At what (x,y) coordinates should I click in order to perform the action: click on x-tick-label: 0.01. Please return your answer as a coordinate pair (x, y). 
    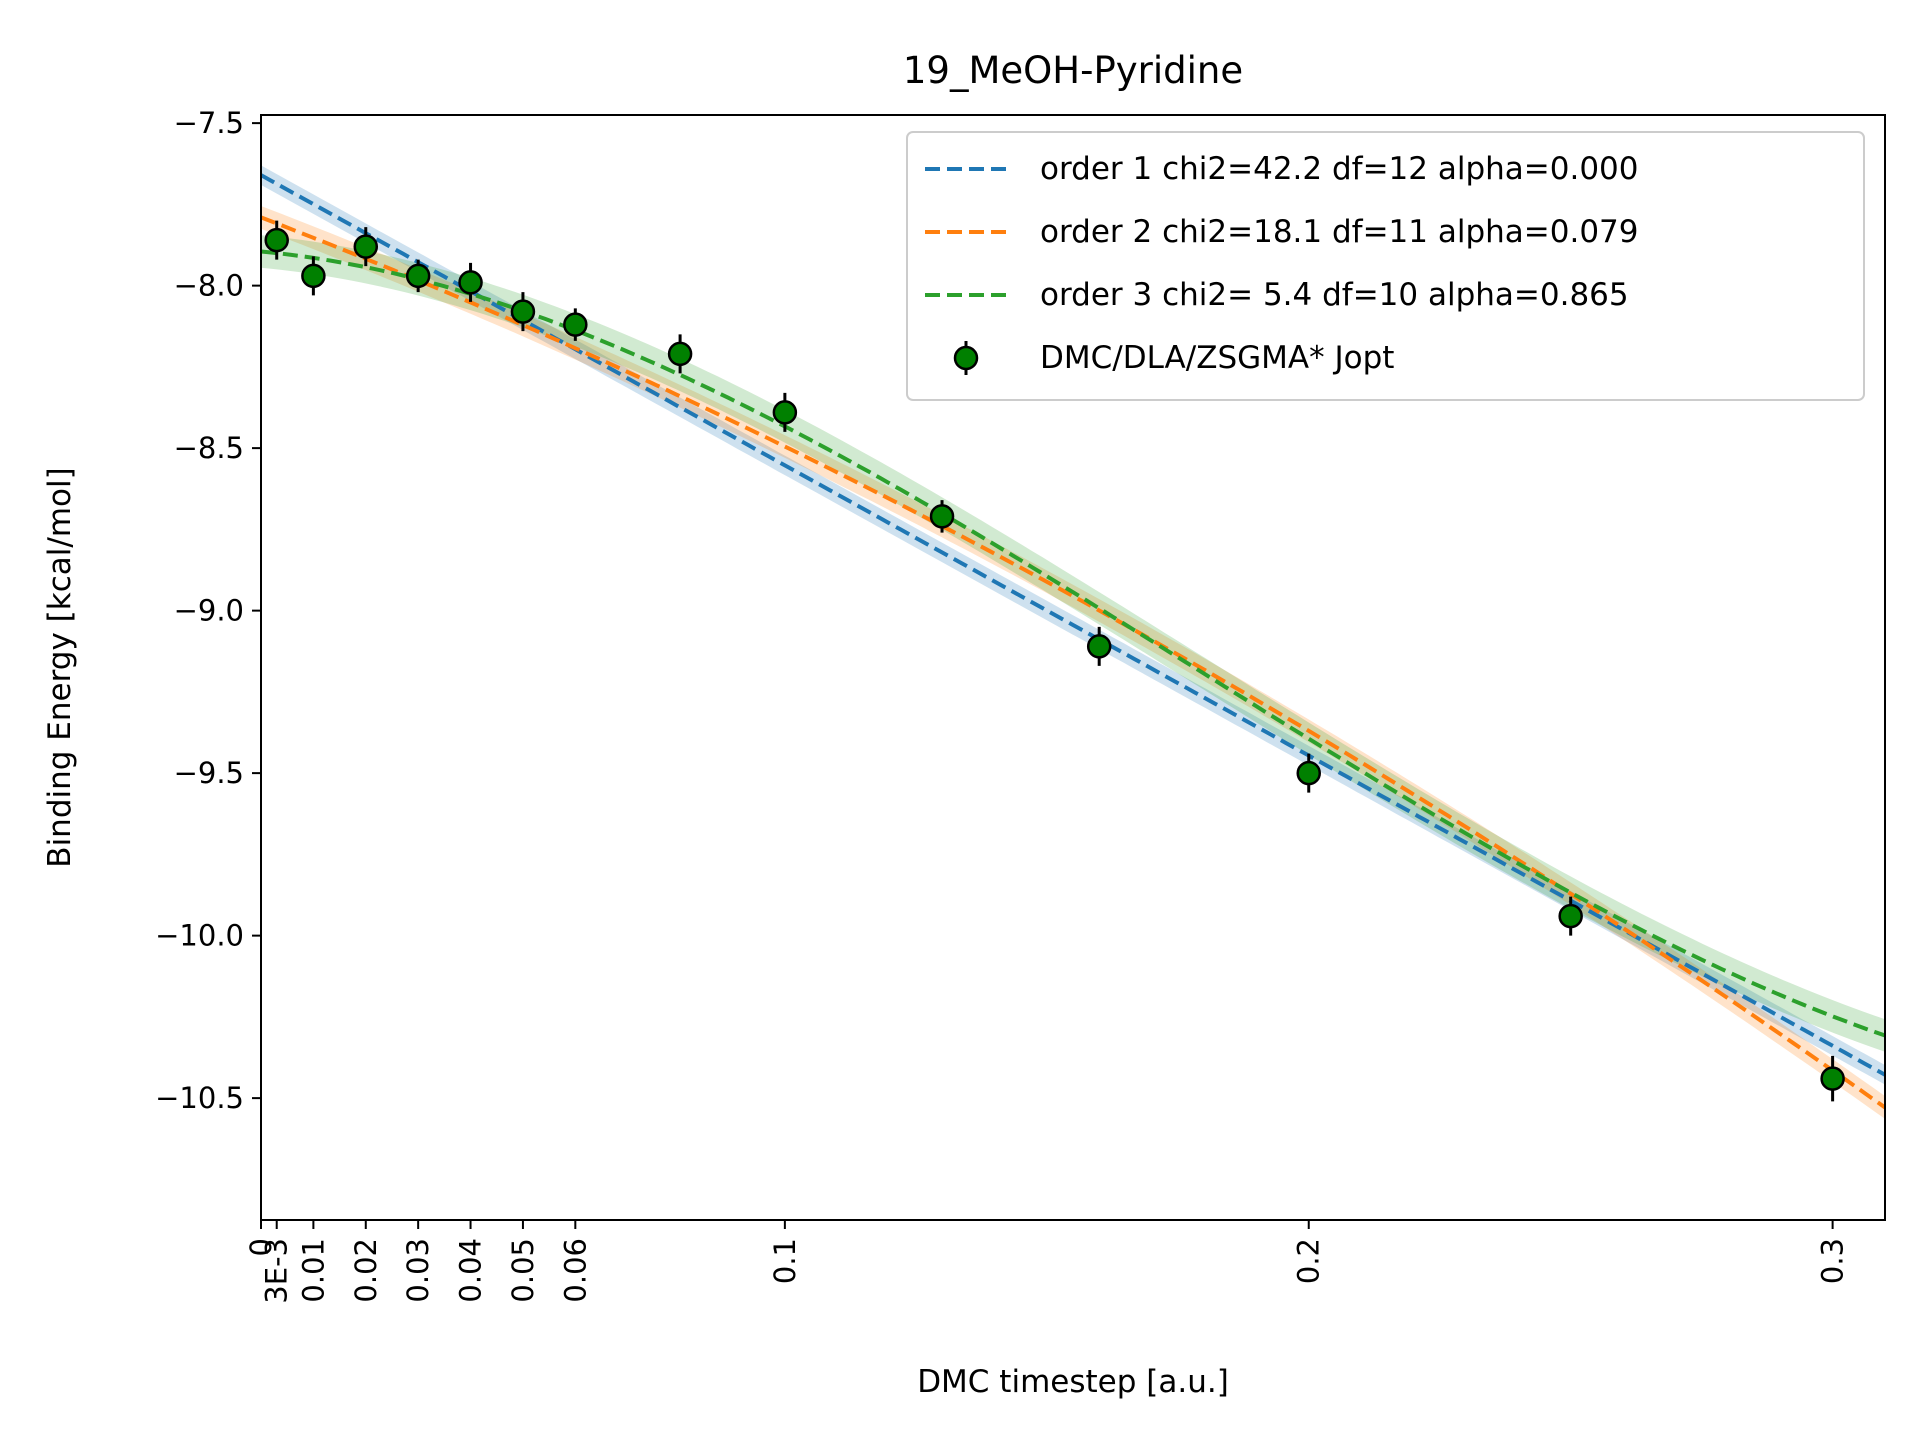
    Looking at the image, I should click on (313, 1270).